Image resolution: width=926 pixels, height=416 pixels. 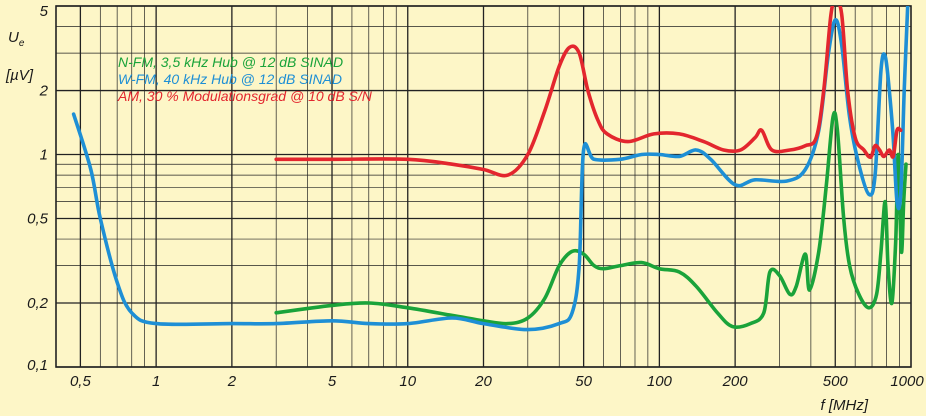 What do you see at coordinates (245, 96) in the screenshot?
I see `legend-am: AM, 30 % Modulationsgrad @ 10 dB S/N` at bounding box center [245, 96].